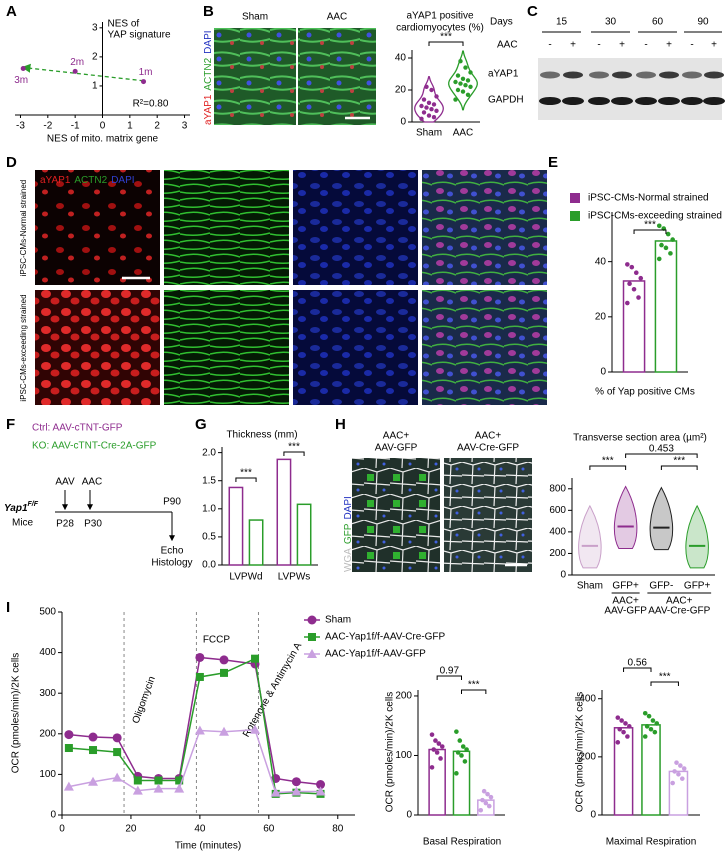 The height and width of the screenshot is (853, 727). I want to click on chart-title: Thickness (mm), so click(261, 435).